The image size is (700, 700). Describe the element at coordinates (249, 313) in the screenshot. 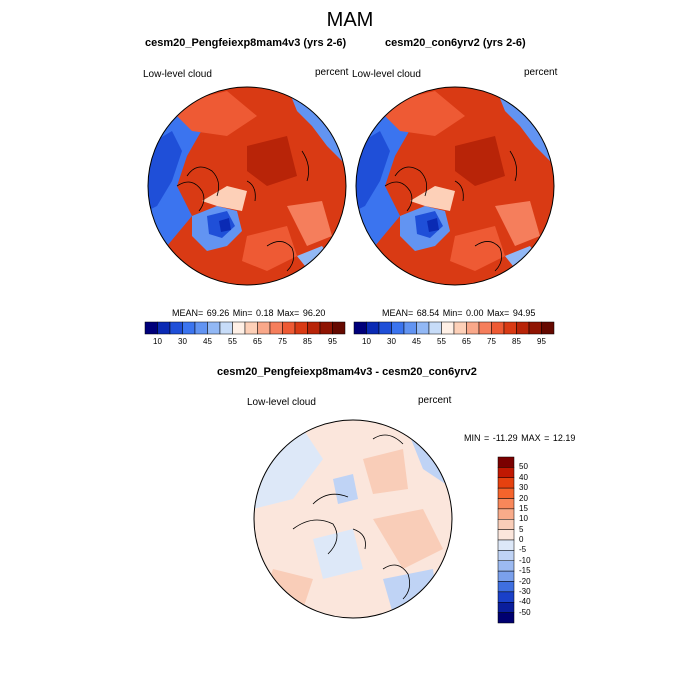

I see `panel-1-stats: MEAN= 69.26 Min= 0.18 Max= 96.20` at that location.